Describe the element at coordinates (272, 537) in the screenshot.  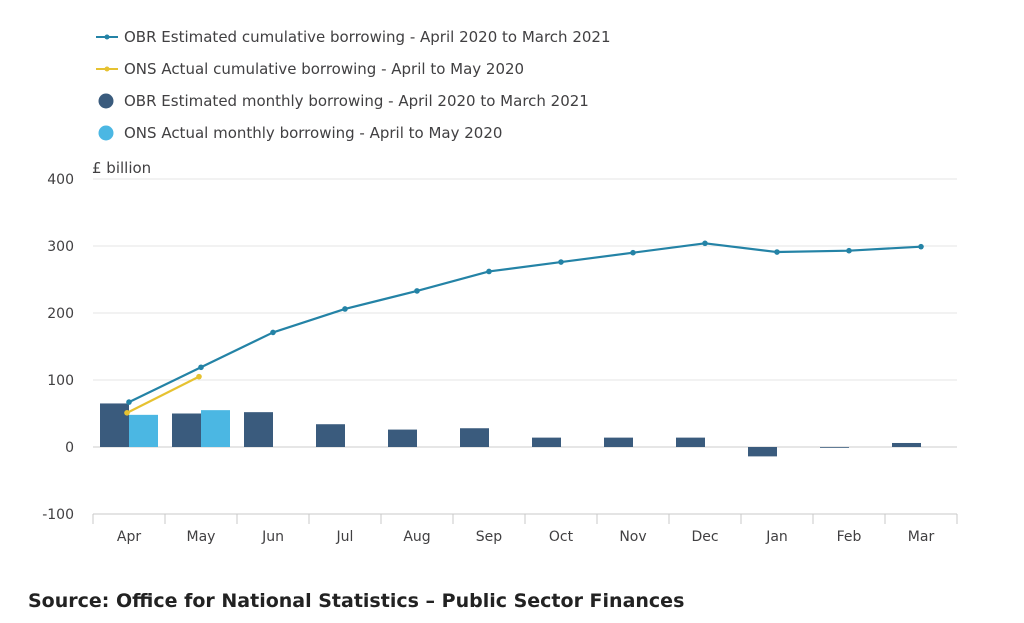
I see `x-tick-label: Jun` at that location.